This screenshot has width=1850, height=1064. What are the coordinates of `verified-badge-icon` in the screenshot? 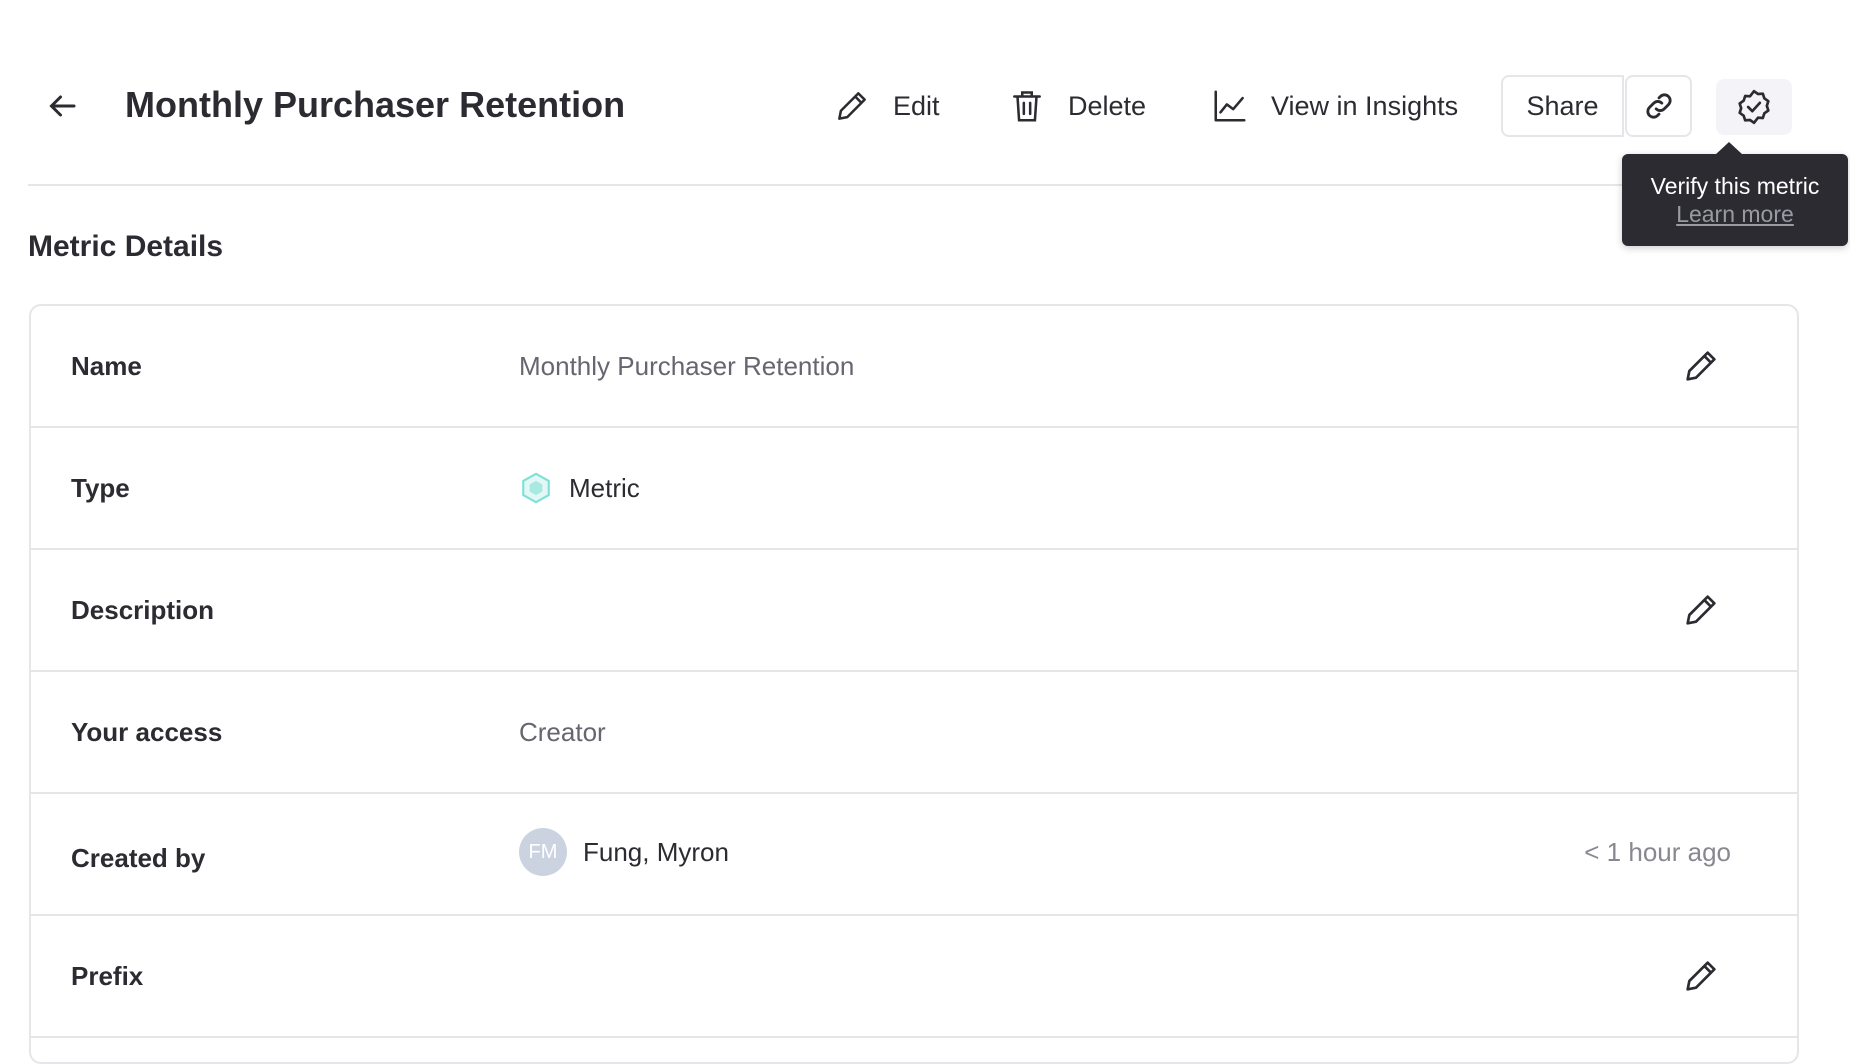 It's located at (1754, 107).